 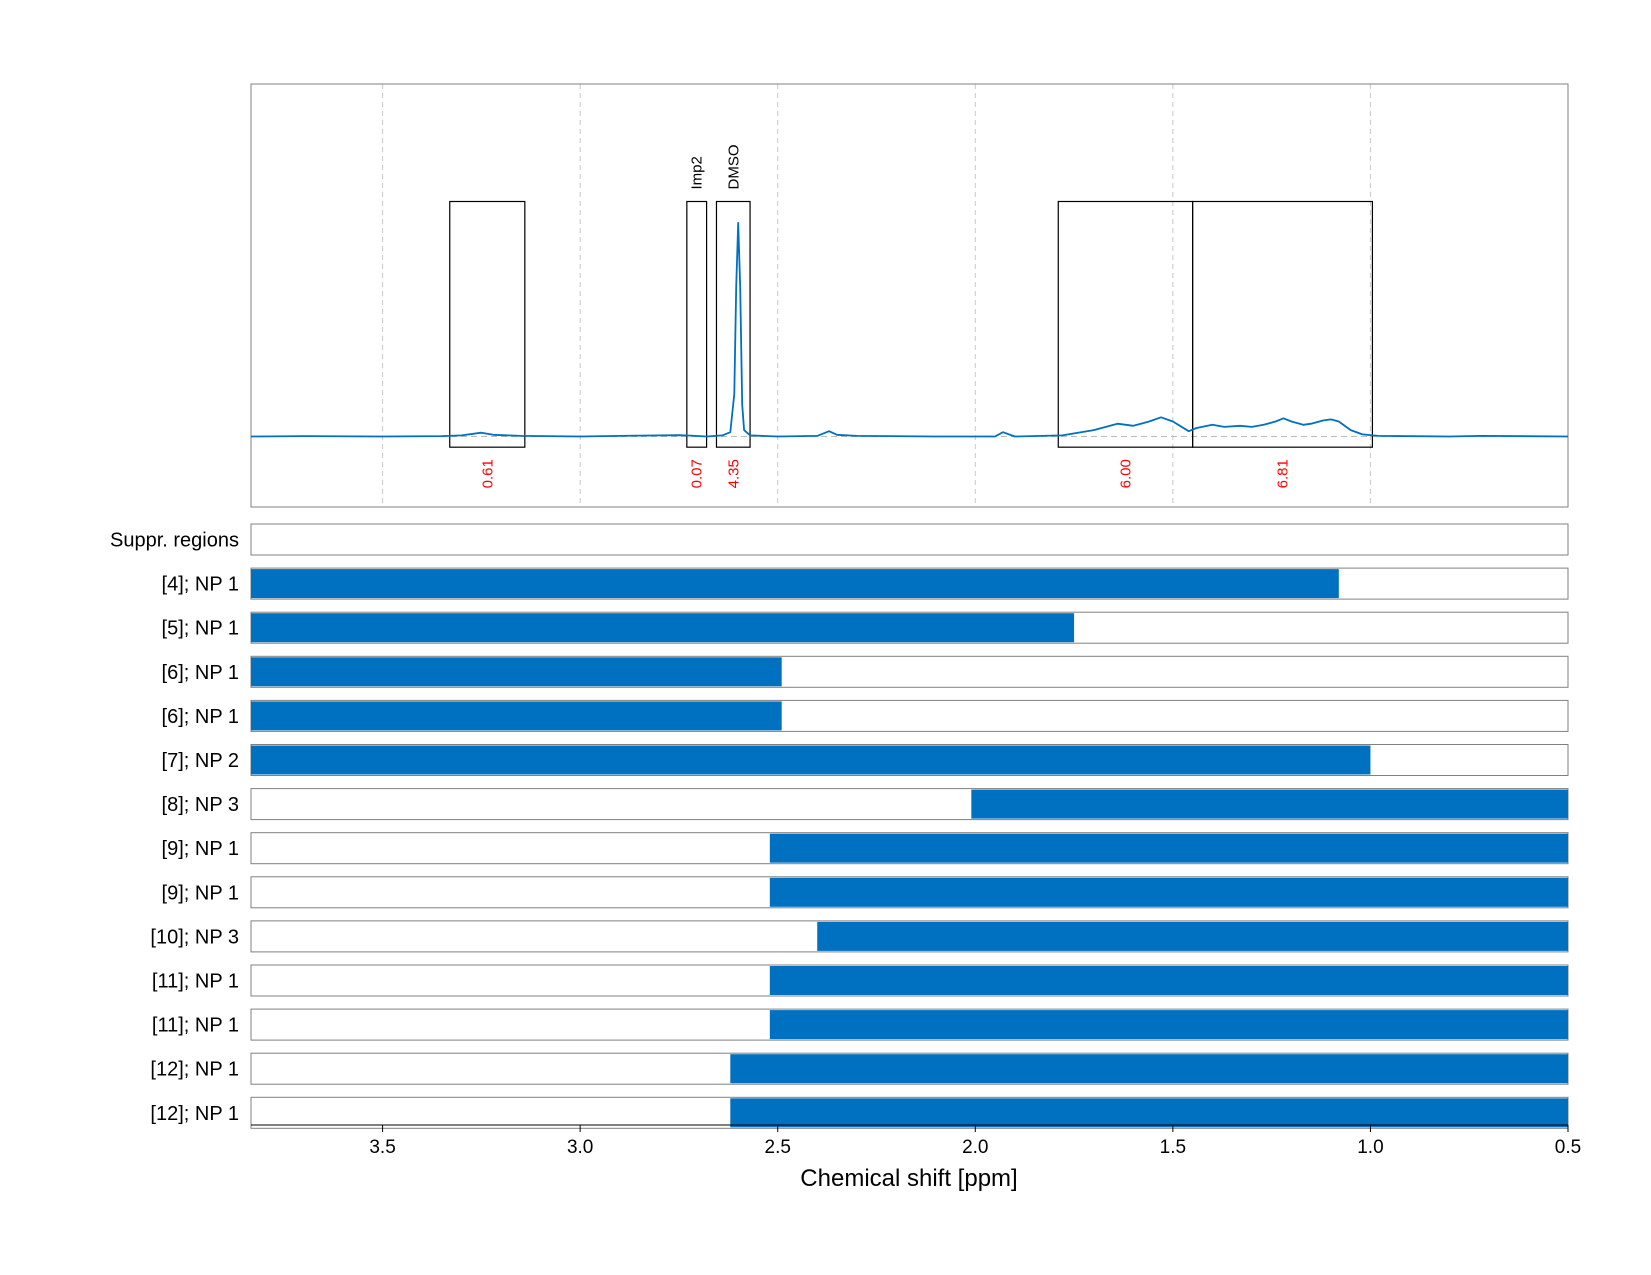 What do you see at coordinates (865, 804) in the screenshot?
I see `region-row: [8]; NP 3` at bounding box center [865, 804].